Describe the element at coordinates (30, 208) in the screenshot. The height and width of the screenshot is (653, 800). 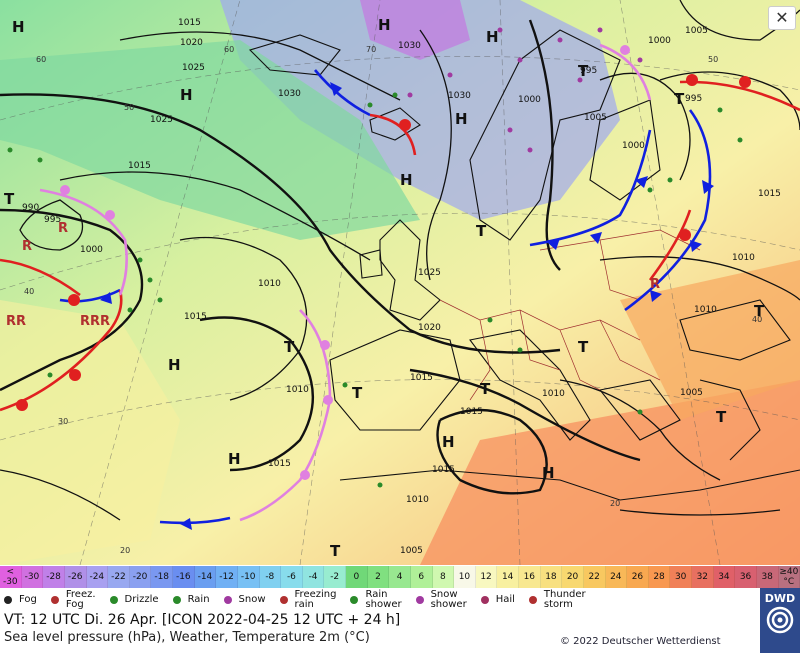
I see `pressure-label: 990` at that location.